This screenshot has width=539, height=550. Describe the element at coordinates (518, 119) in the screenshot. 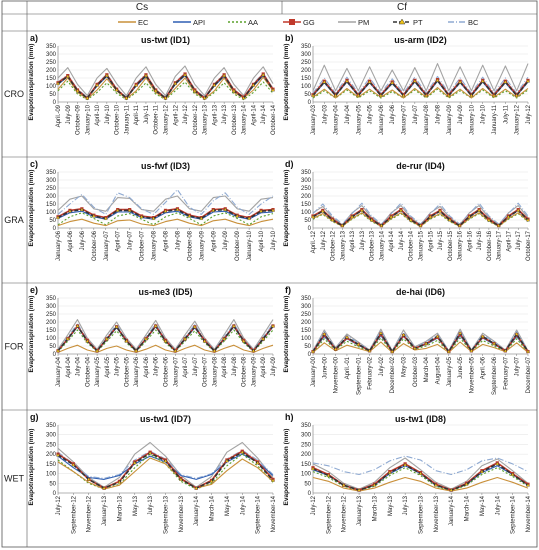

I see `x-tick-label: January-12` at that location.